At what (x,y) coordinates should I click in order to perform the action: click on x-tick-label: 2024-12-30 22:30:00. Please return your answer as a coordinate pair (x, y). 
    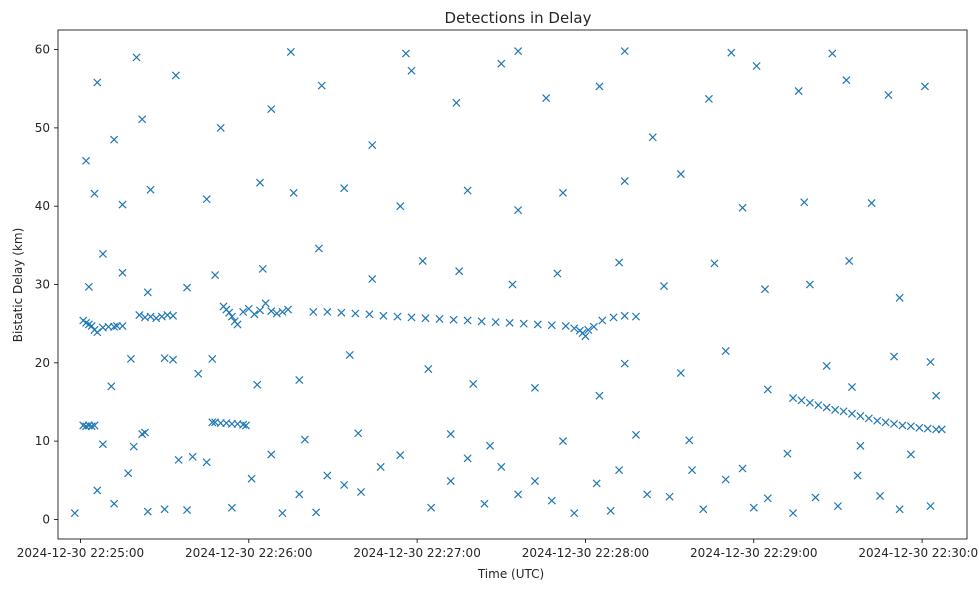
    Looking at the image, I should click on (918, 553).